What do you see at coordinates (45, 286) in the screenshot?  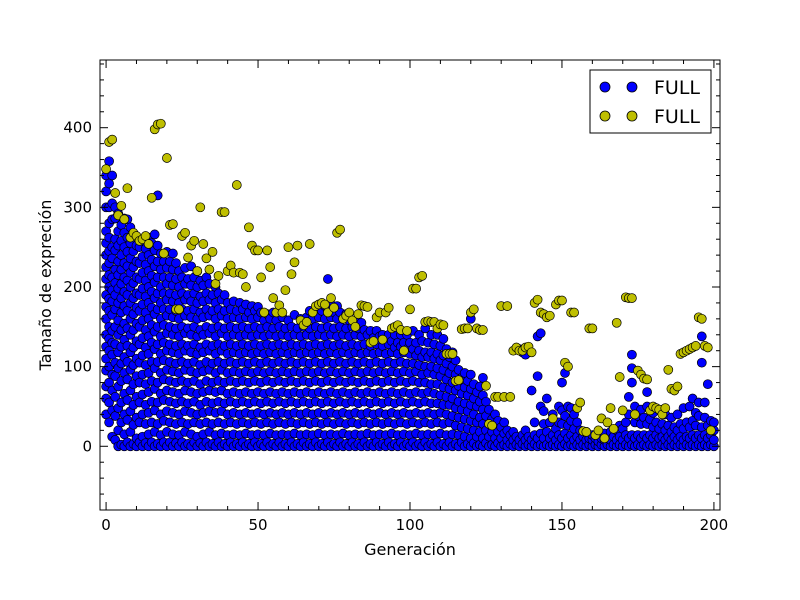 I see `y-axis-label: Tamaño de expreción` at bounding box center [45, 286].